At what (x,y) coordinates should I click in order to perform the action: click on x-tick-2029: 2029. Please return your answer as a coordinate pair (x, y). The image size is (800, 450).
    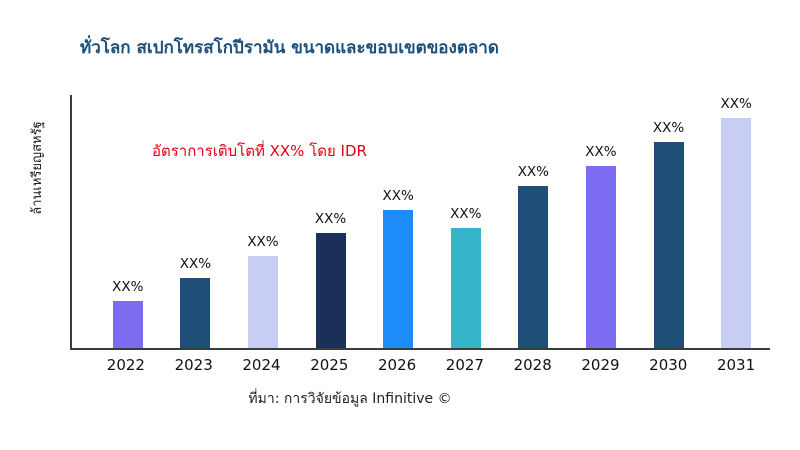
    Looking at the image, I should click on (600, 365).